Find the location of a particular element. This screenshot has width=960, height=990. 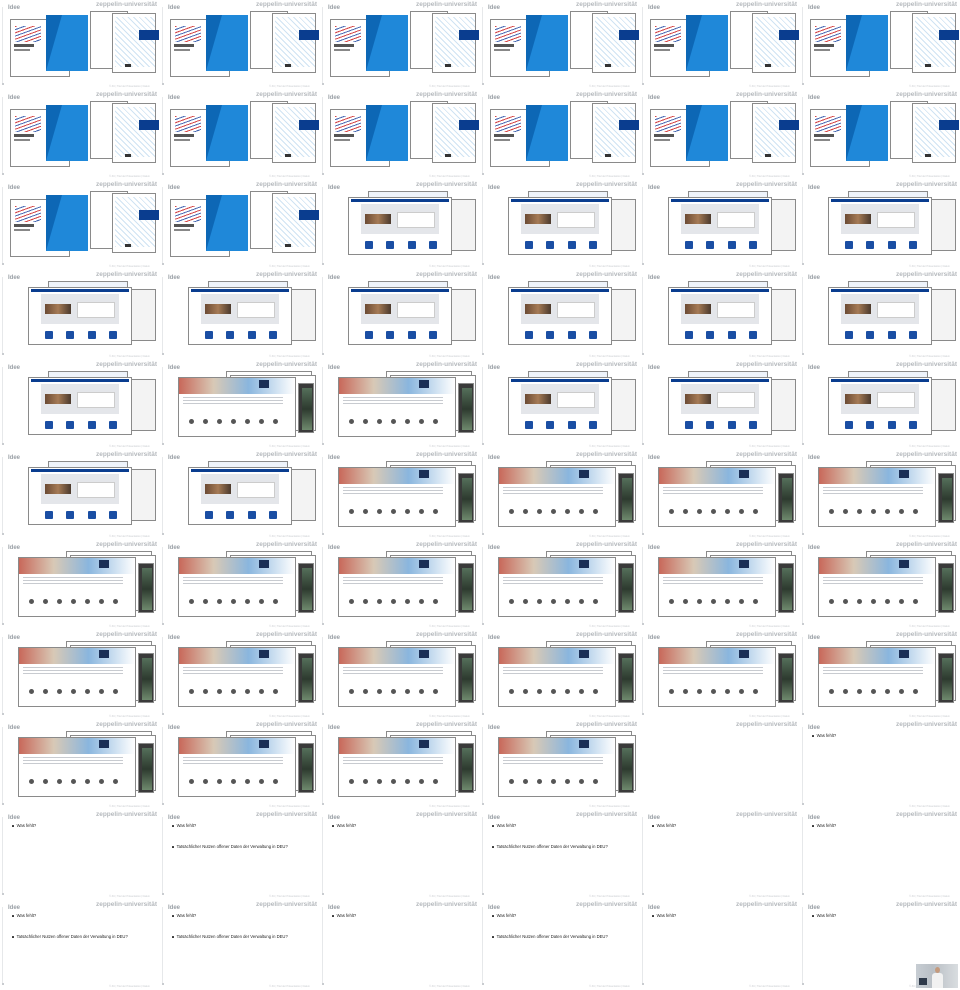

brochure-title-text is located at coordinates (824, 135).